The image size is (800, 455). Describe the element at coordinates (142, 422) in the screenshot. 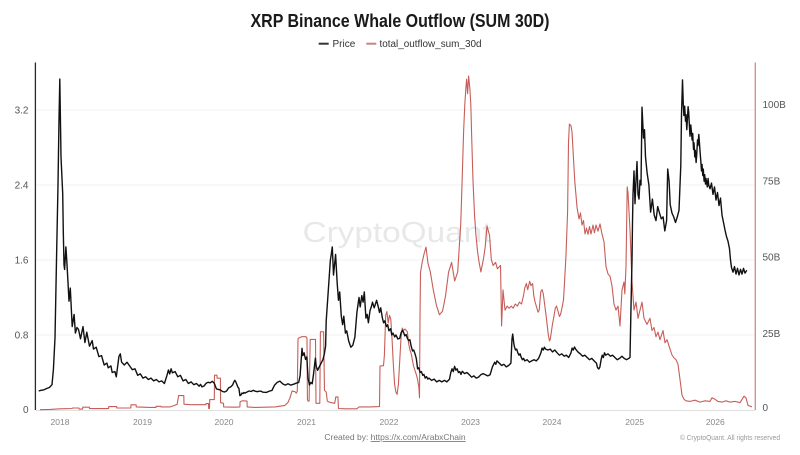

I see `svg-text: 2019` at that location.